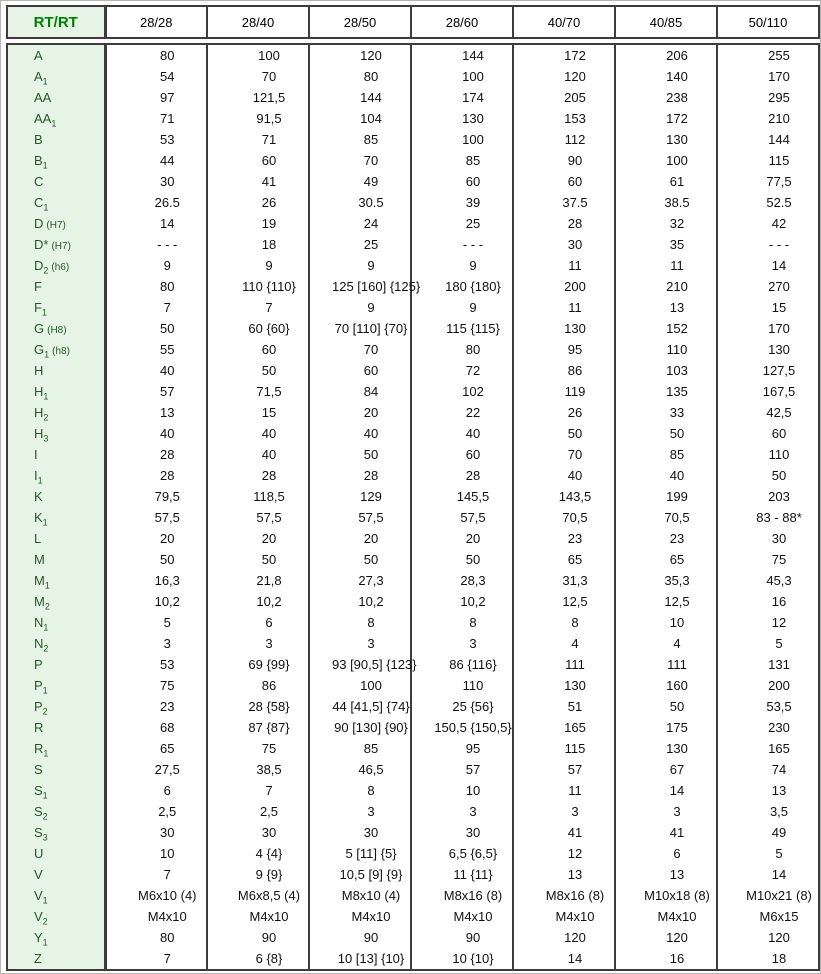 Image resolution: width=821 pixels, height=974 pixels. What do you see at coordinates (768, 622) in the screenshot?
I see `value-cell: 12` at bounding box center [768, 622].